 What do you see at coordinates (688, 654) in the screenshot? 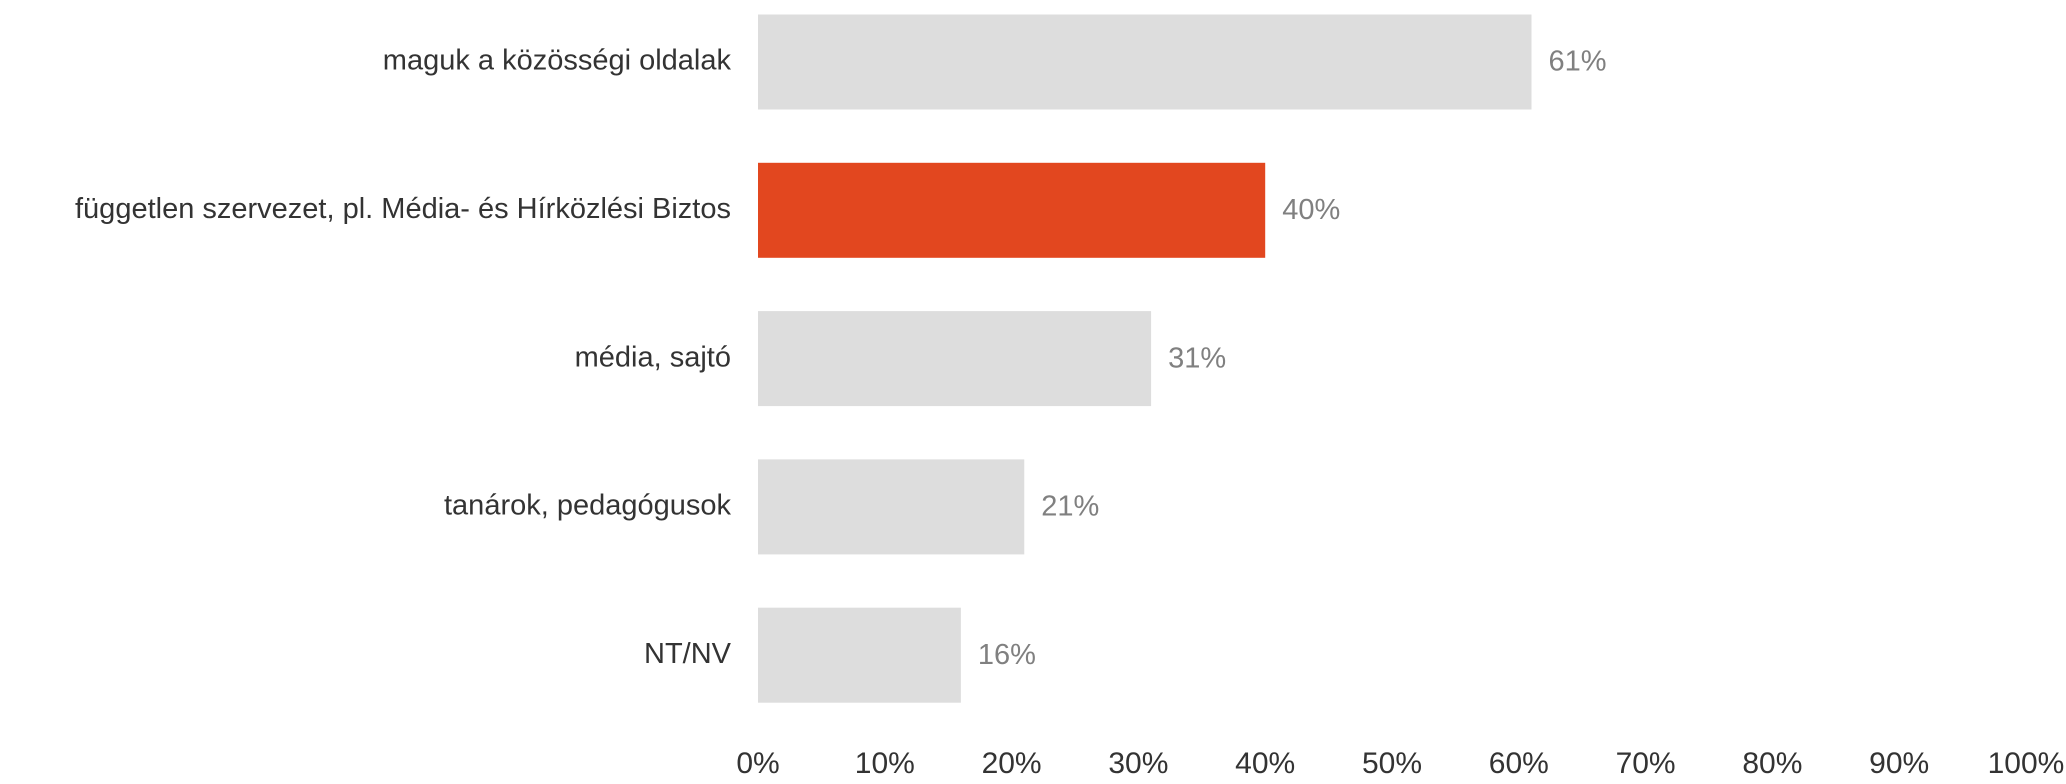
I see `category-label: NT/NV` at bounding box center [688, 654].